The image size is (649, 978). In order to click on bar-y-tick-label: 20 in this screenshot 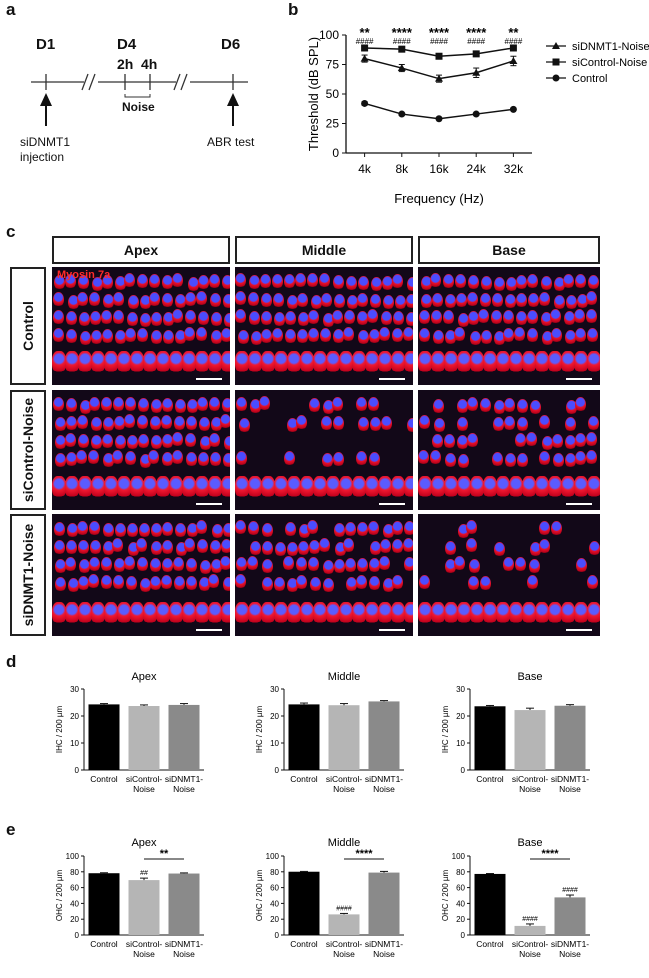, I will do `click(460, 716)`.